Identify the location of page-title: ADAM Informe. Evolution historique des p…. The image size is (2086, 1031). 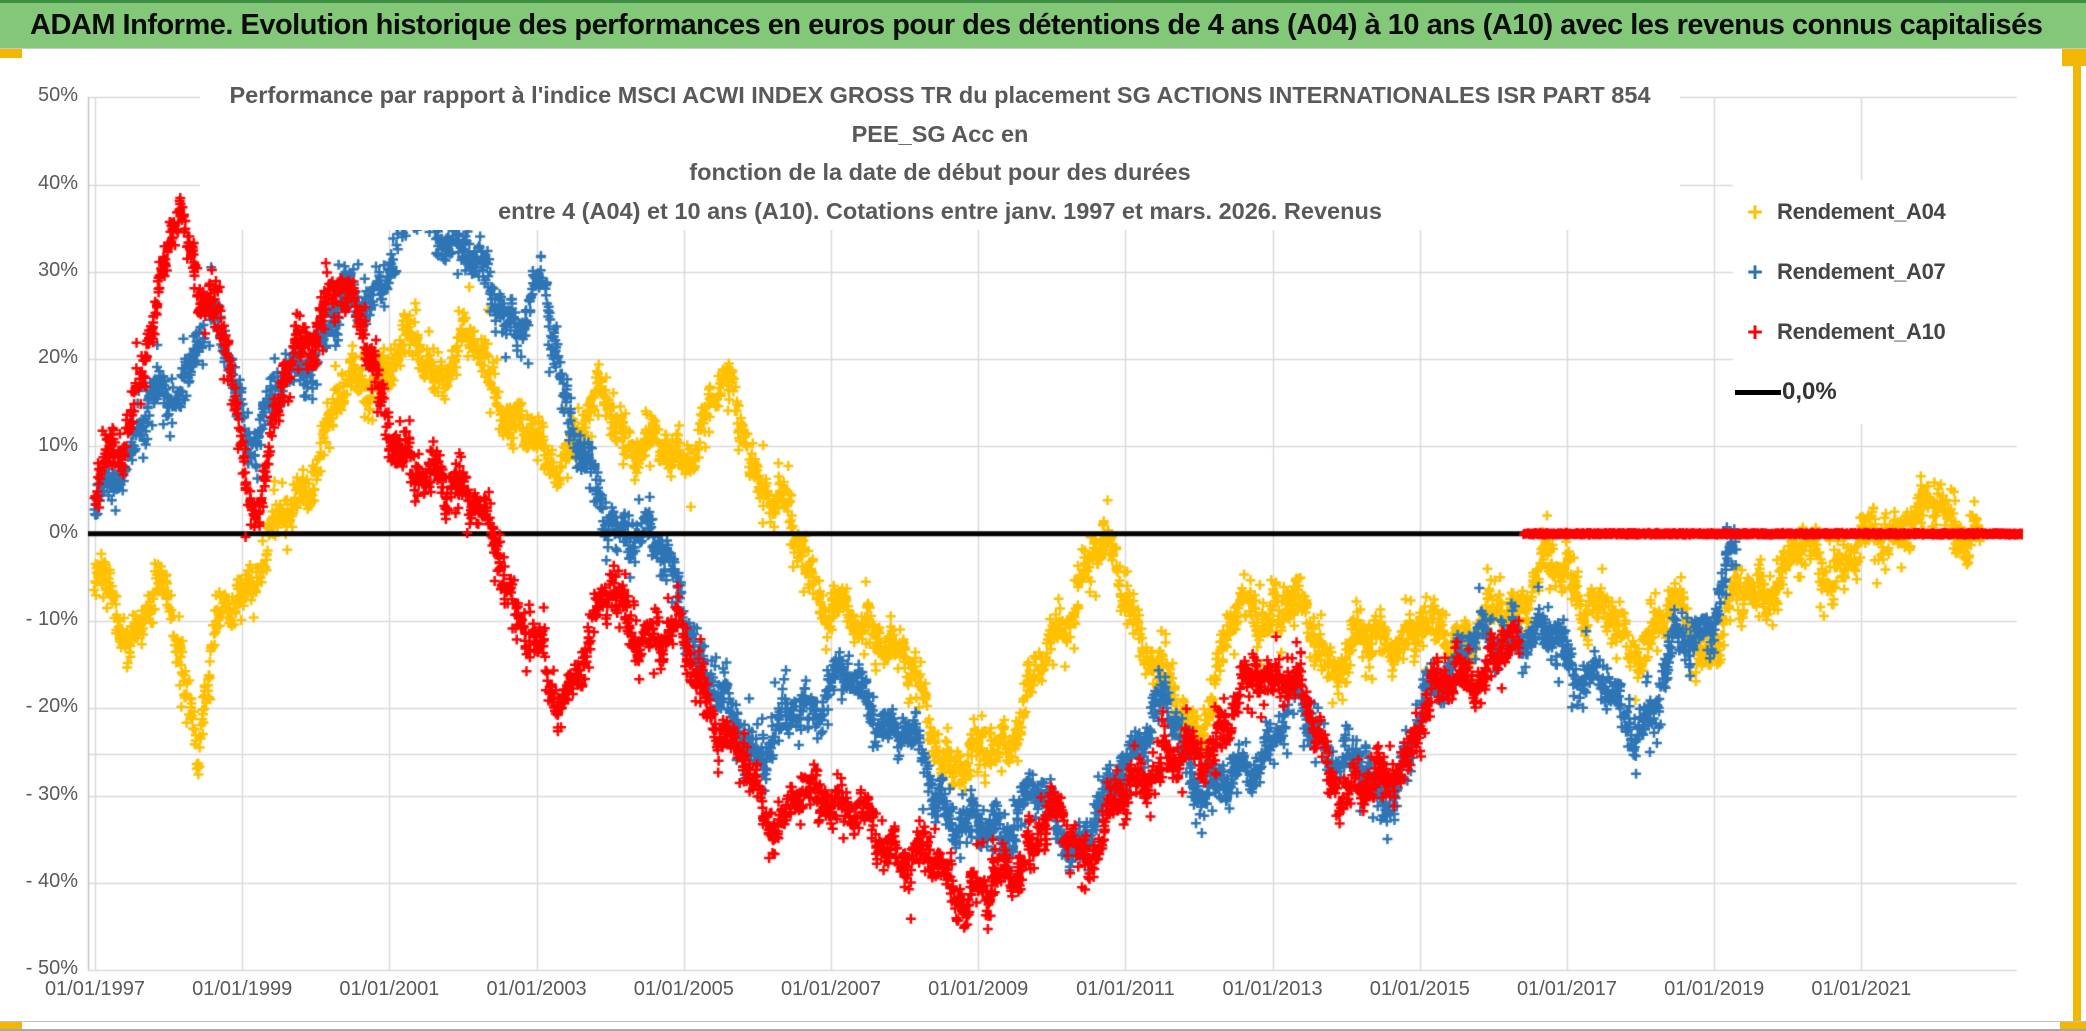
(1036, 25).